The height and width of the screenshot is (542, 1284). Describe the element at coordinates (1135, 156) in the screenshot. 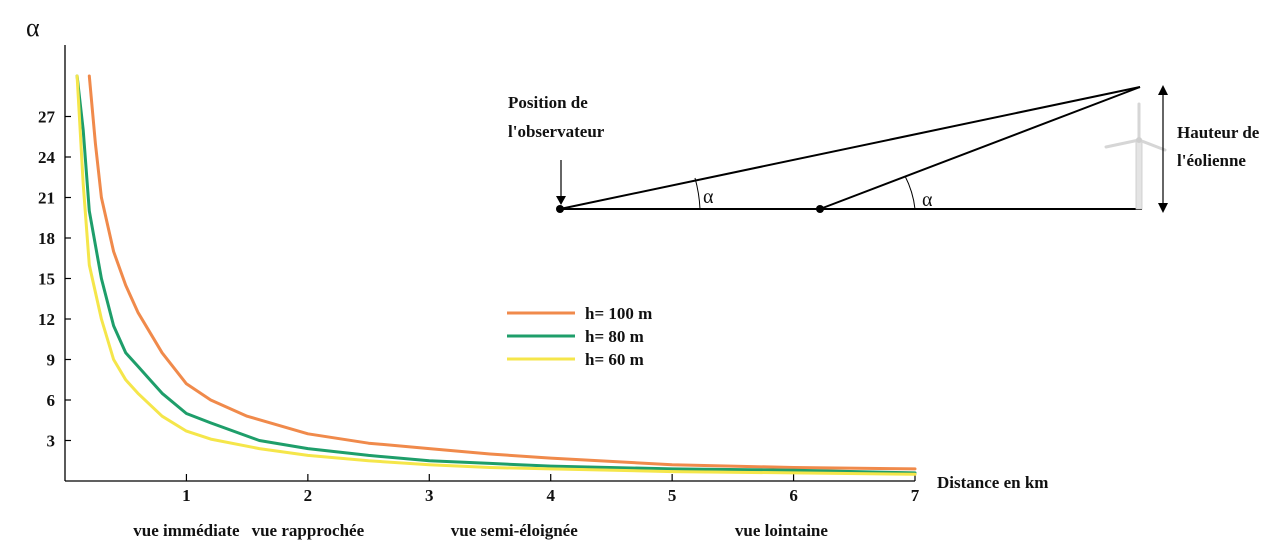

I see `wind-turbine-icon` at that location.